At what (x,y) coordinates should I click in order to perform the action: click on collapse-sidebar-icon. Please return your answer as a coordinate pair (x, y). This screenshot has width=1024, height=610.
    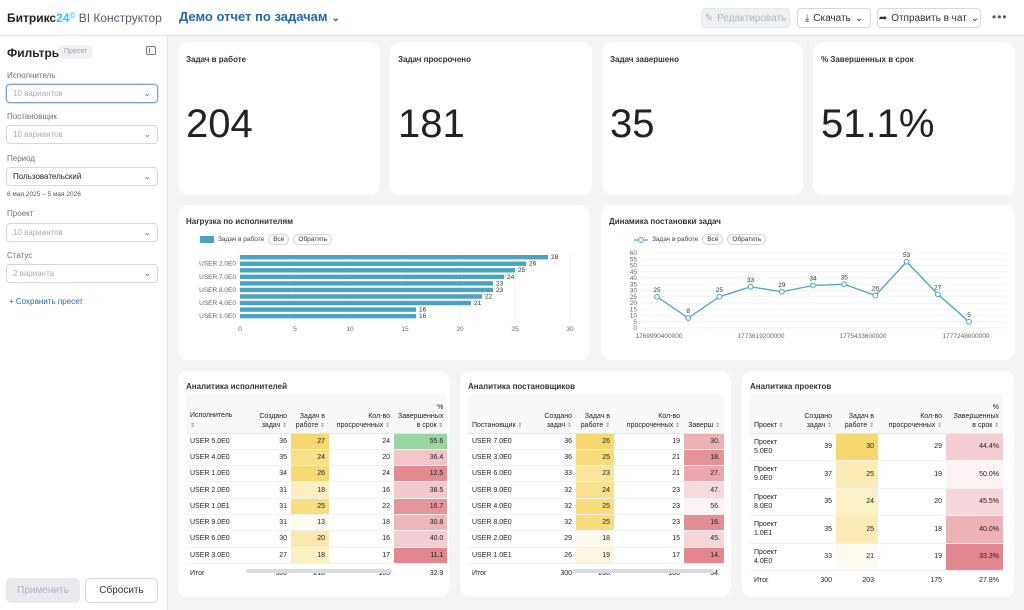
    Looking at the image, I should click on (151, 50).